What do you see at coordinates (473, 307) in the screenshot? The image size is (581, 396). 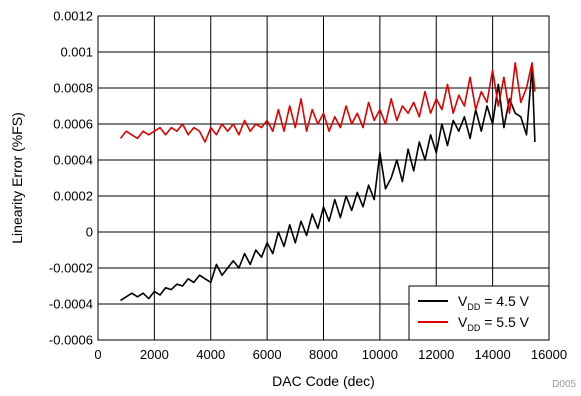 I see `legend-label-4-5v-sub: DD` at bounding box center [473, 307].